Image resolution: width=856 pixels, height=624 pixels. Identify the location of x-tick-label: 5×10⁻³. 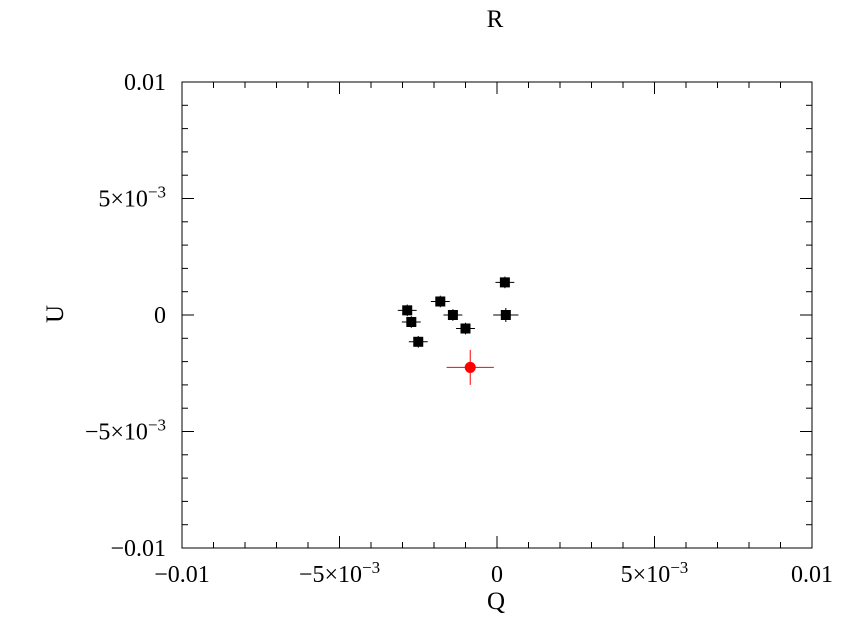
(655, 573).